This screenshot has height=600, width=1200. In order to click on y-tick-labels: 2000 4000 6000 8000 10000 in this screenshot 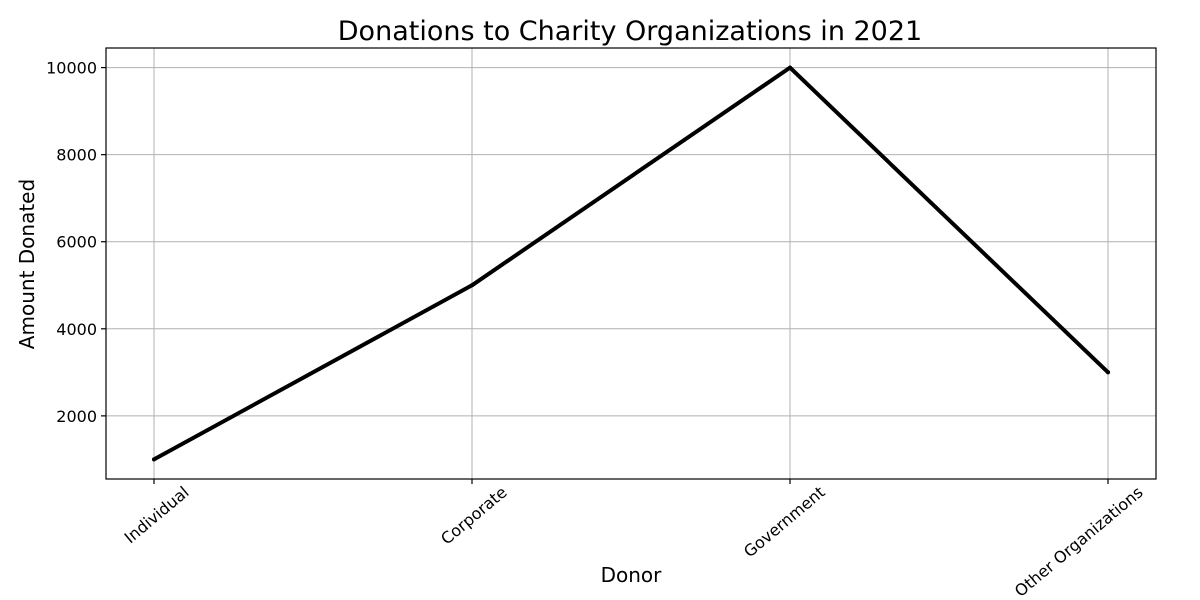, I will do `click(71, 242)`.